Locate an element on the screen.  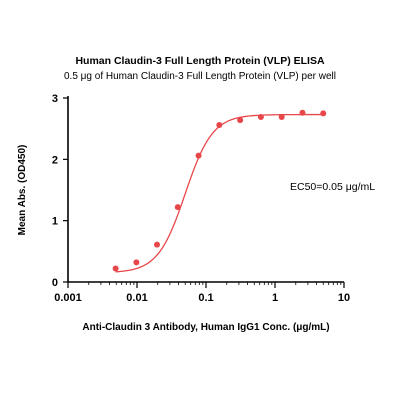
y-tick-label: 2 is located at coordinates (55, 160).